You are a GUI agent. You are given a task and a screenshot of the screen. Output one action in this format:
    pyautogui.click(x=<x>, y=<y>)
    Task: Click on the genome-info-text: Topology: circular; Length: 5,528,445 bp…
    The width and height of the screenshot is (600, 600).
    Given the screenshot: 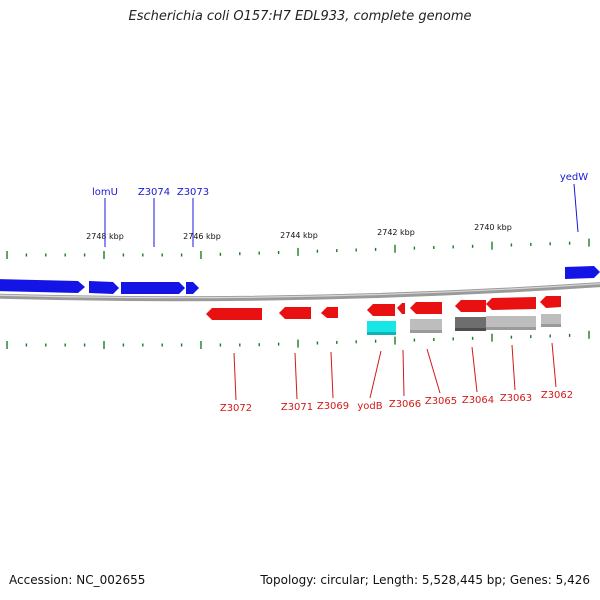 What is the action you would take?
    pyautogui.click(x=425, y=580)
    